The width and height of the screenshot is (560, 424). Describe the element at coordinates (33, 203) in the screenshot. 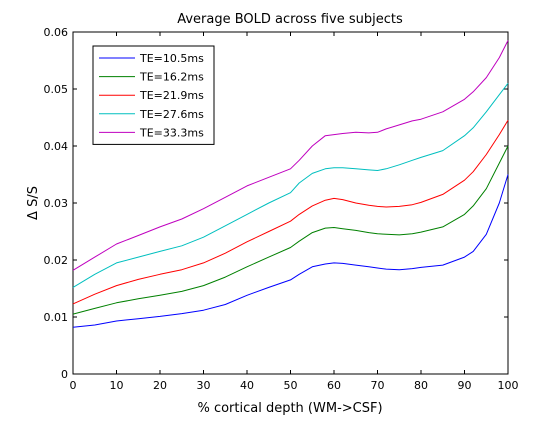

I see `y-axis-label: Δ S/S` at that location.